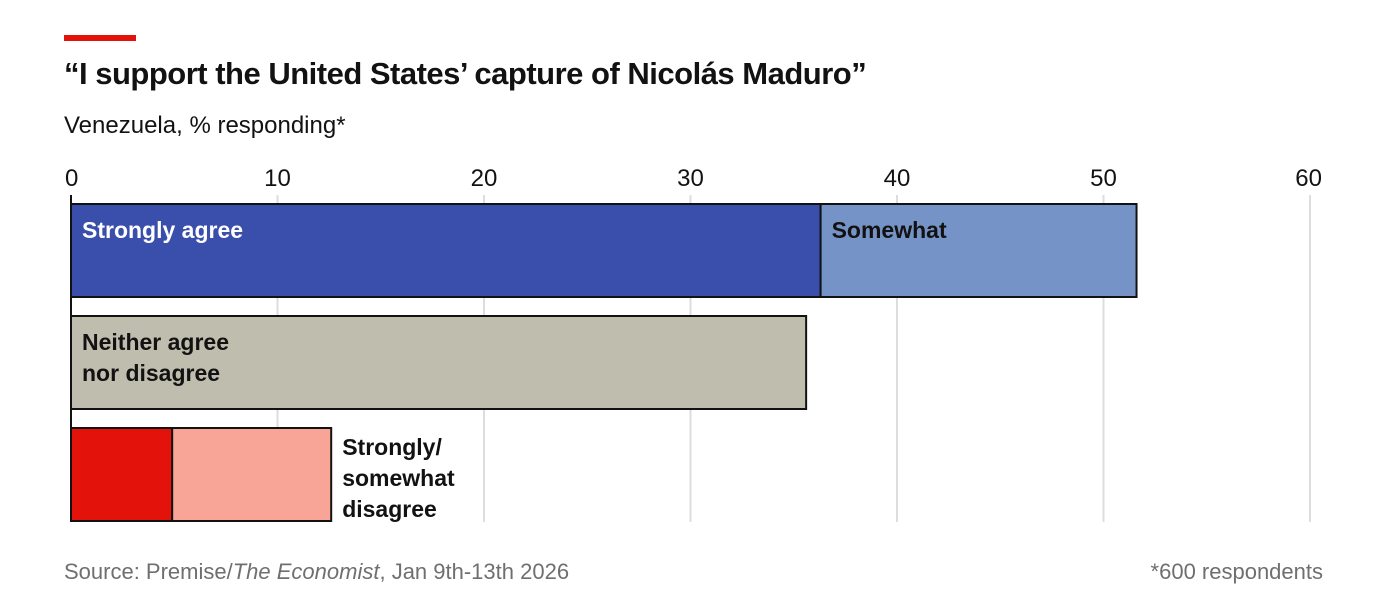  Describe the element at coordinates (71, 178) in the screenshot. I see `x-tick-label: 0` at that location.